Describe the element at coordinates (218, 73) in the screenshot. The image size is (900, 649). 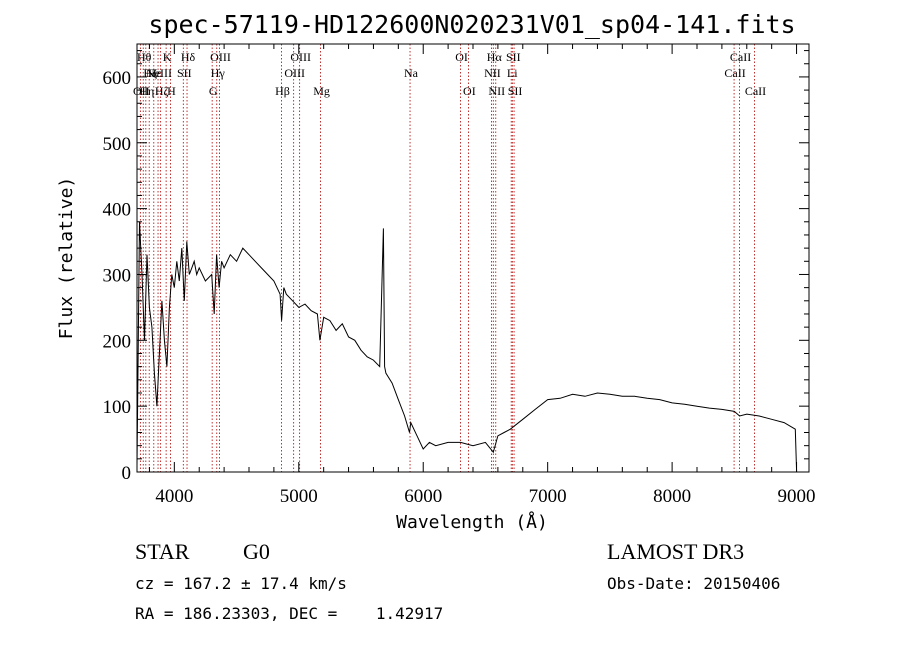
I see `emission-line-label: Hγ` at that location.